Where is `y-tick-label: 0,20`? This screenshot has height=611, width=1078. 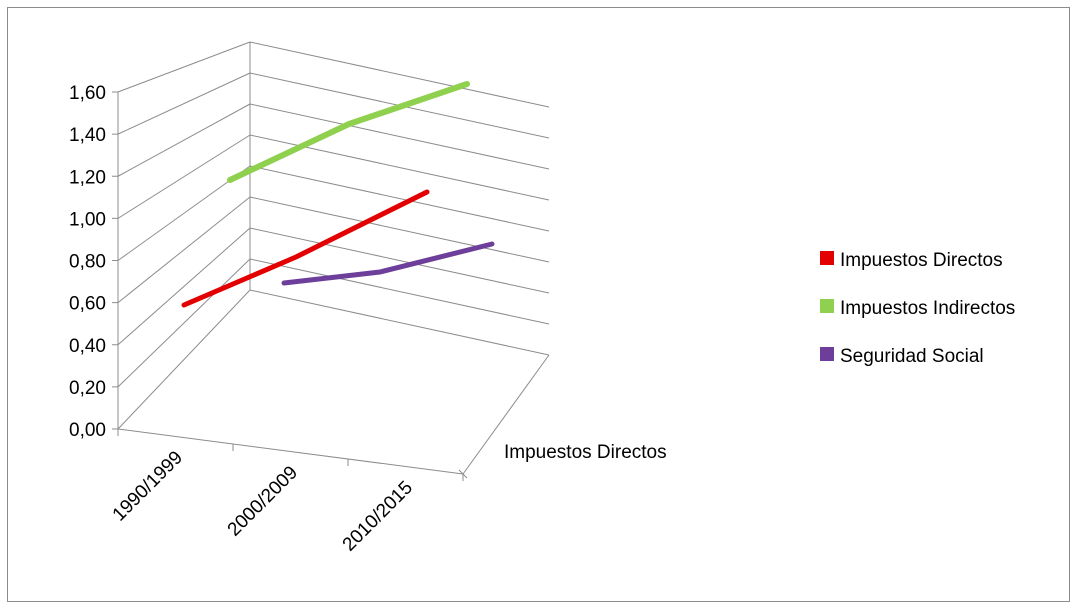
y-tick-label: 0,20 is located at coordinates (87, 388).